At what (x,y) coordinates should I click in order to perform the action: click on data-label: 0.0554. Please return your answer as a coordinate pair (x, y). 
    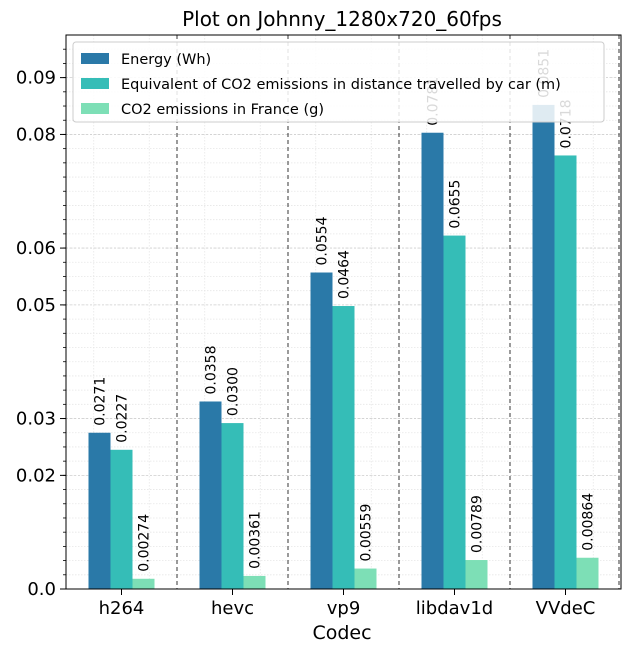
    Looking at the image, I should click on (323, 240).